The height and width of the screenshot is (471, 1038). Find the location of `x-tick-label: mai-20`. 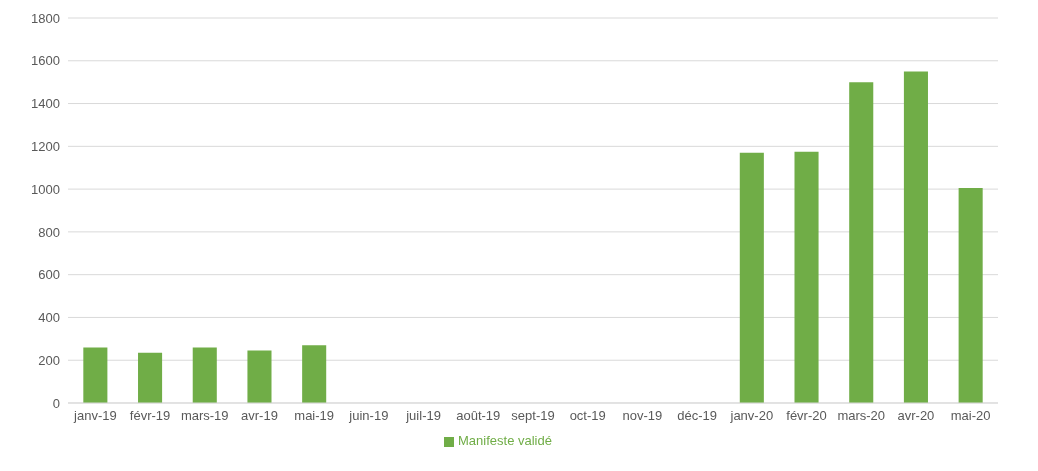

x-tick-label: mai-20 is located at coordinates (970, 416).